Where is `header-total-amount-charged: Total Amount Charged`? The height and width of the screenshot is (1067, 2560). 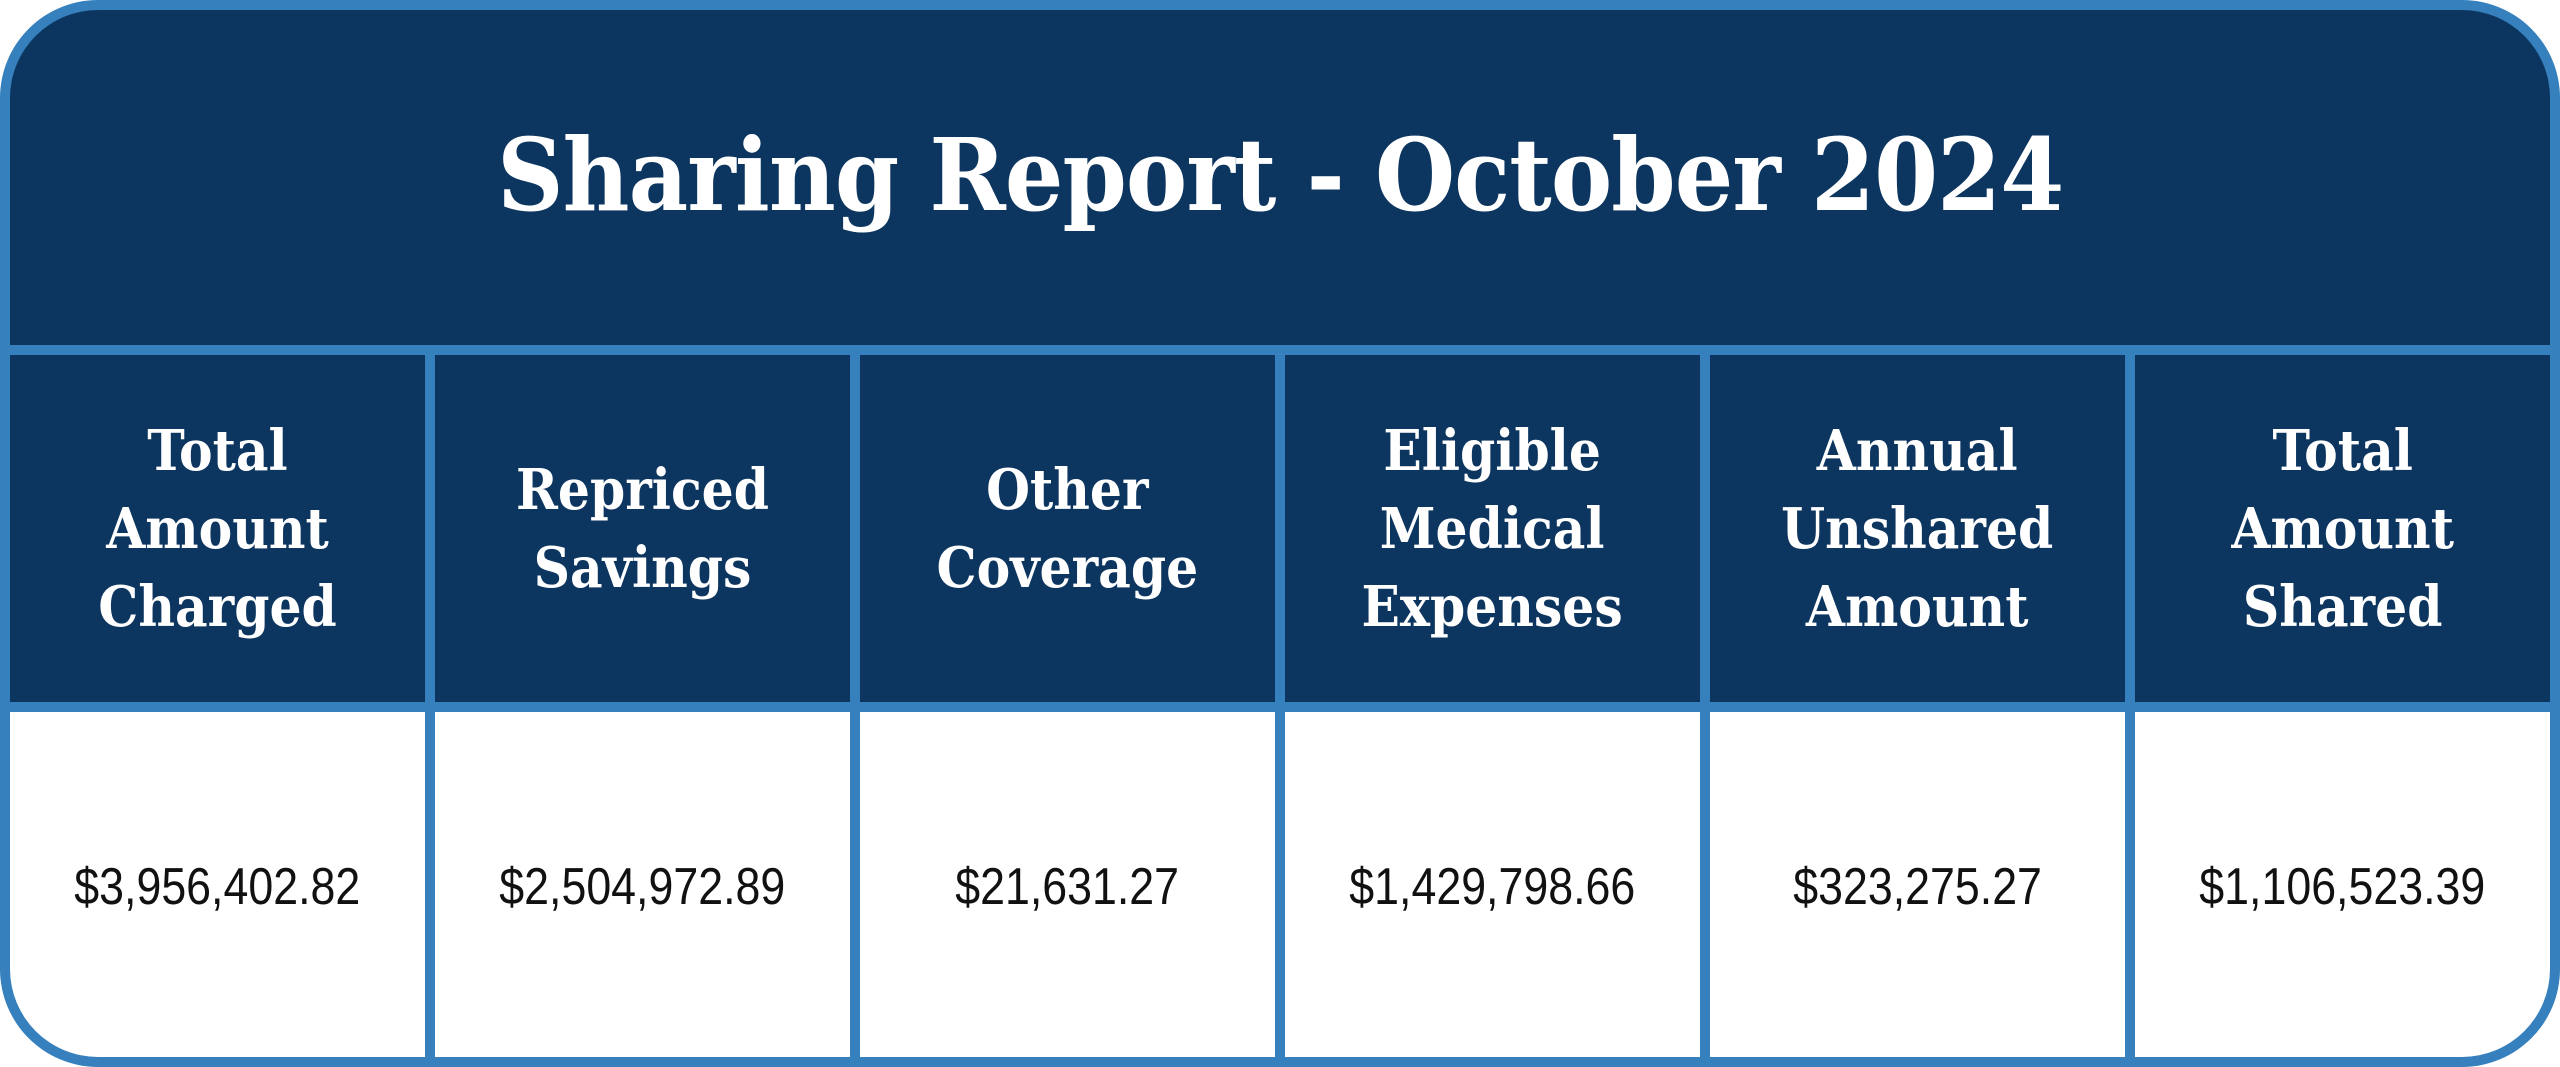 header-total-amount-charged: Total Amount Charged is located at coordinates (217, 528).